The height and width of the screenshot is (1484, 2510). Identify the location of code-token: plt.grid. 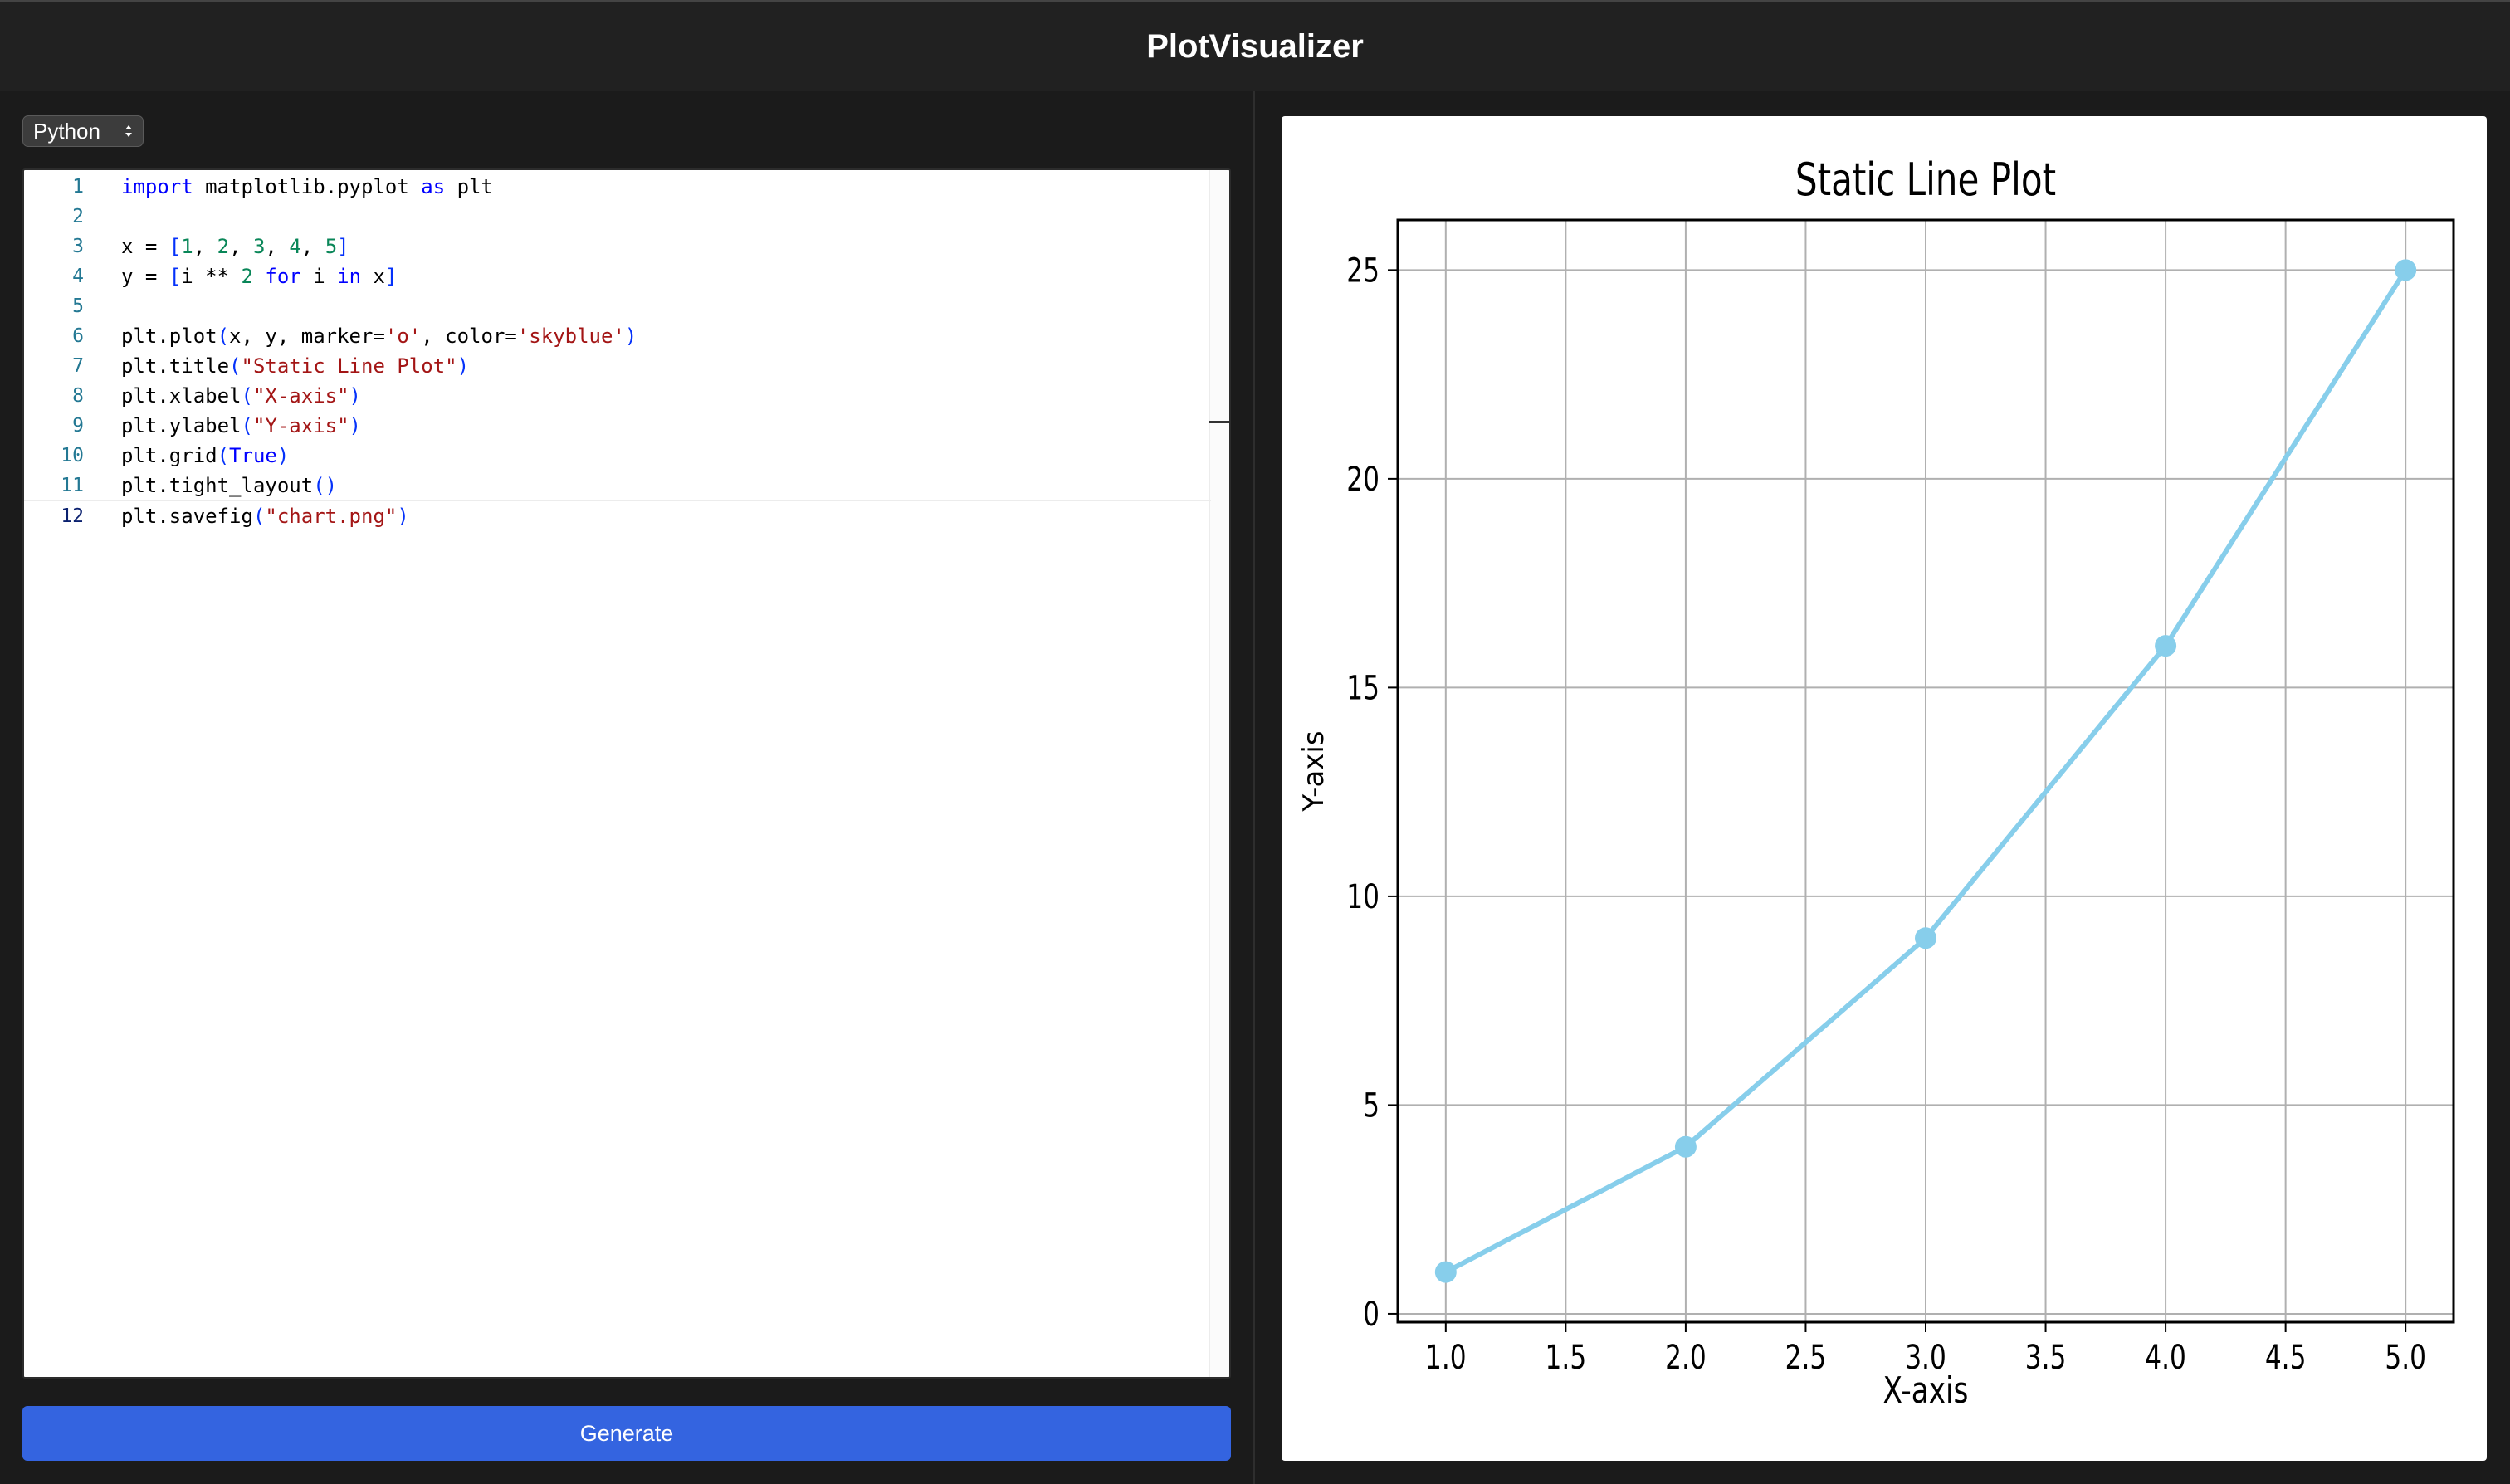
(169, 455).